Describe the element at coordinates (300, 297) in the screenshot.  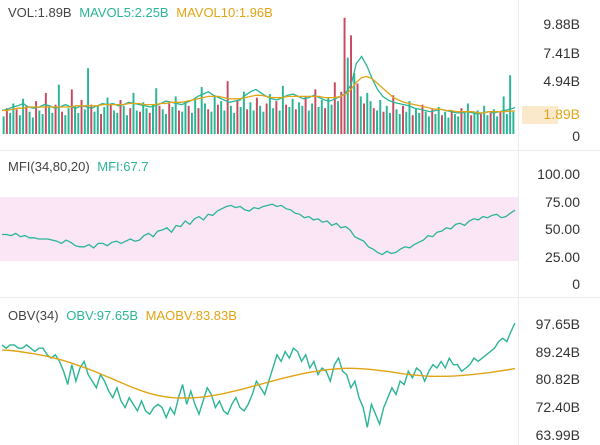
I see `panel-separator-mfi` at that location.